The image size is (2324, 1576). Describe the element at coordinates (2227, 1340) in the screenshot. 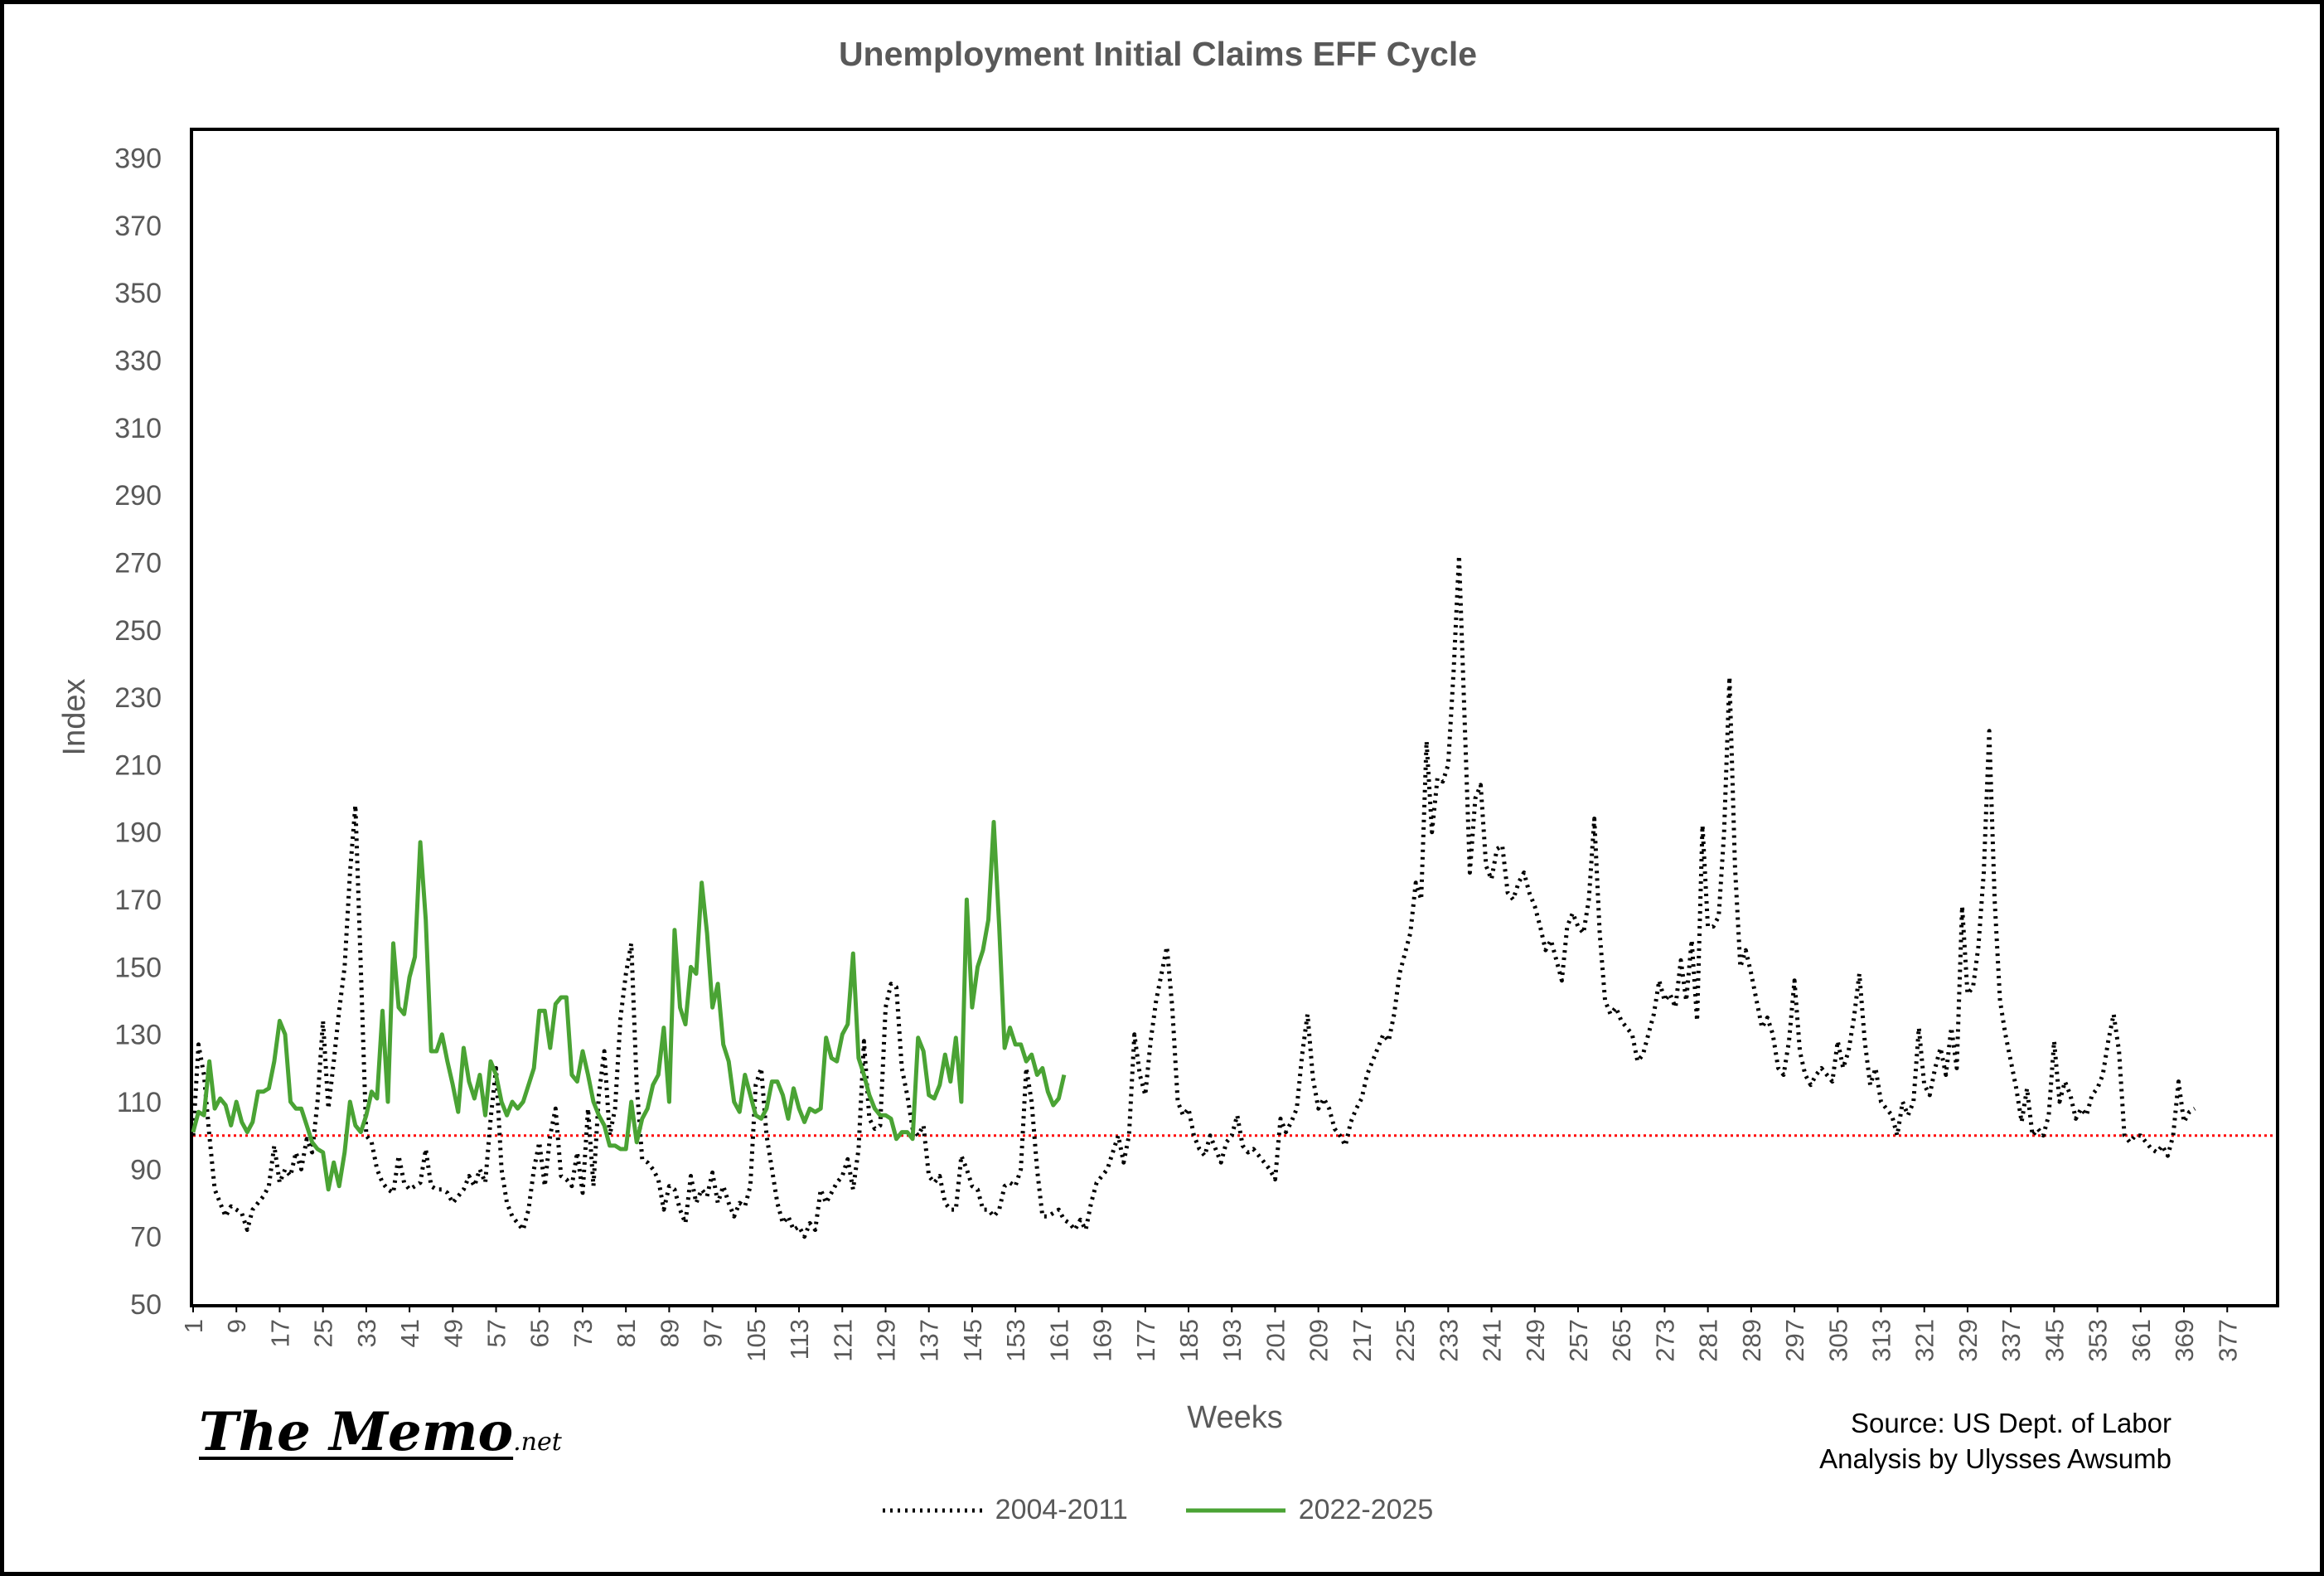

I see `x-tick-label: 377` at that location.